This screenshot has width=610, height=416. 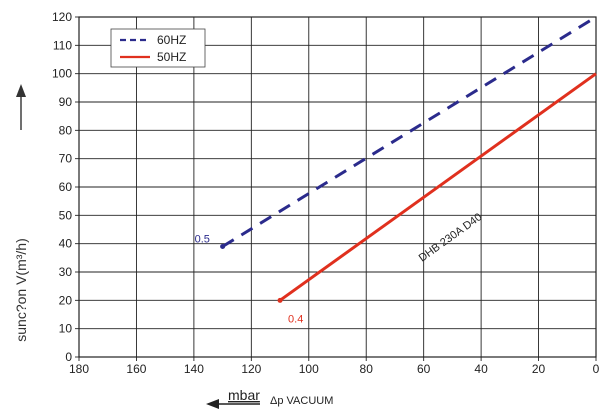 What do you see at coordinates (62, 17) in the screenshot?
I see `y-tick-label: 120` at bounding box center [62, 17].